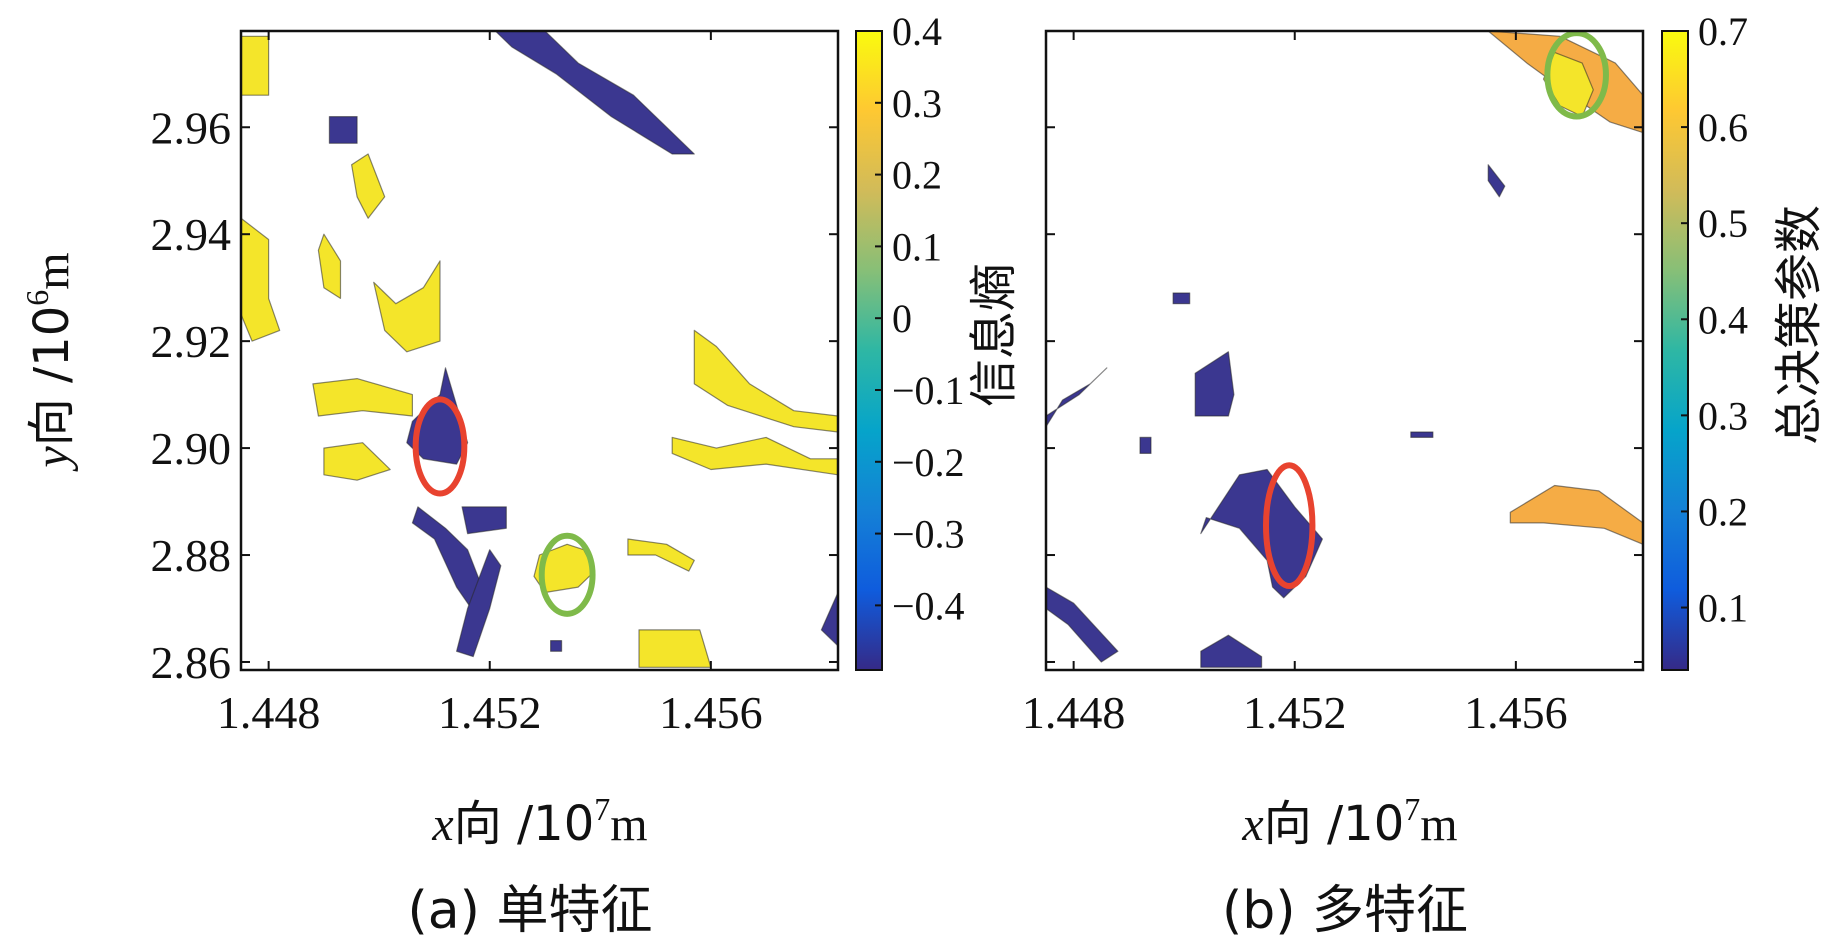 The width and height of the screenshot is (1843, 945). I want to click on x-axis-exp-b: 7, so click(1412, 809).